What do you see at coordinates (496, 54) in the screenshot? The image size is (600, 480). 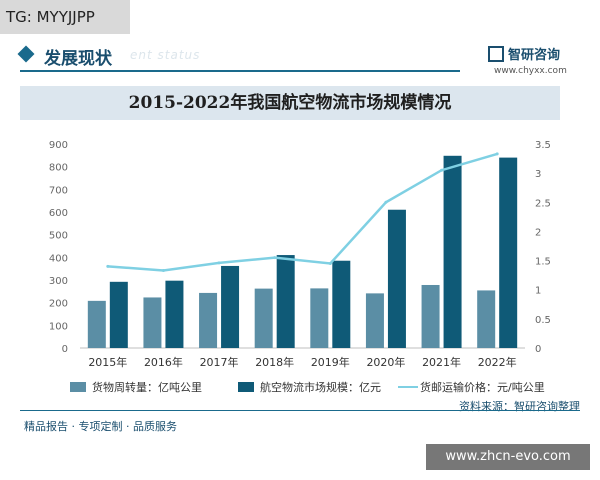 I see `brand-logo-icon` at bounding box center [496, 54].